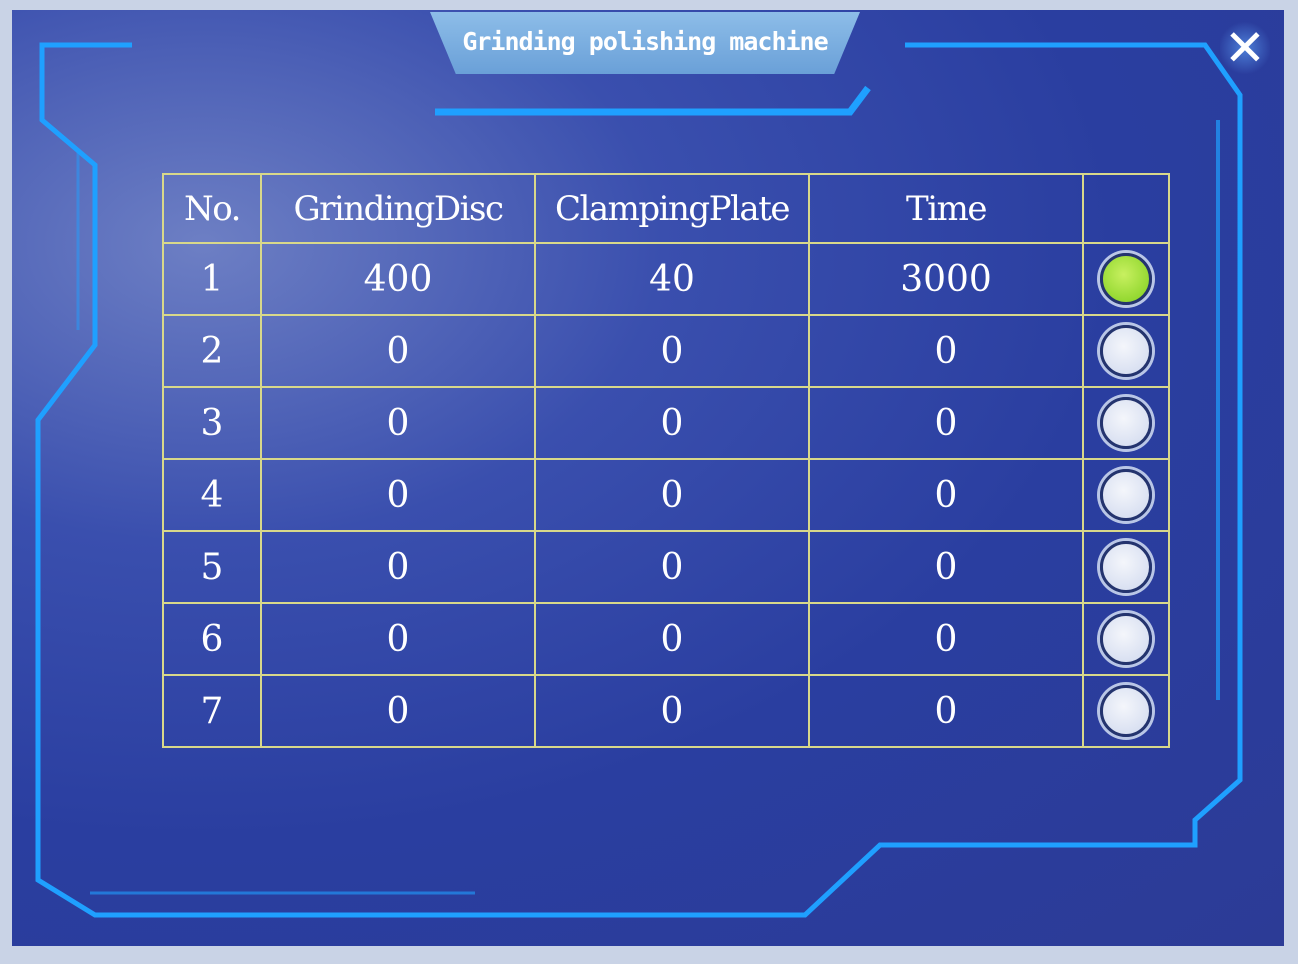  What do you see at coordinates (212, 279) in the screenshot?
I see `row-number: 1` at bounding box center [212, 279].